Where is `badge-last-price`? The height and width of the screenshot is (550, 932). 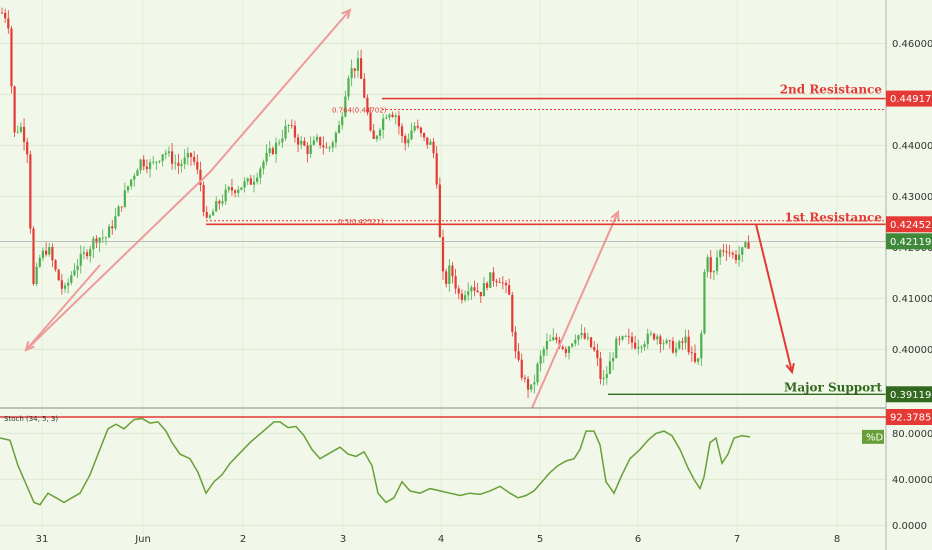
badge-last-price is located at coordinates (909, 241).